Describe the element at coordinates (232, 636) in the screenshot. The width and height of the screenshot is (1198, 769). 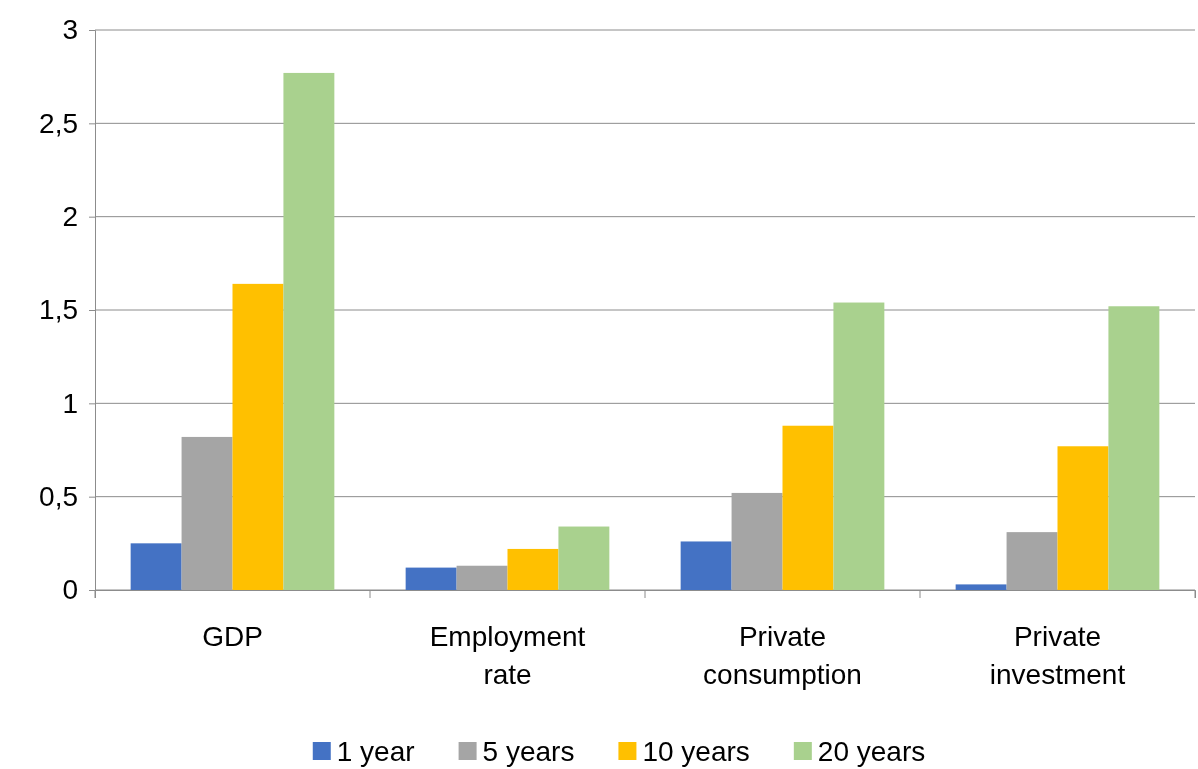
I see `x-tick-label: GDP` at that location.